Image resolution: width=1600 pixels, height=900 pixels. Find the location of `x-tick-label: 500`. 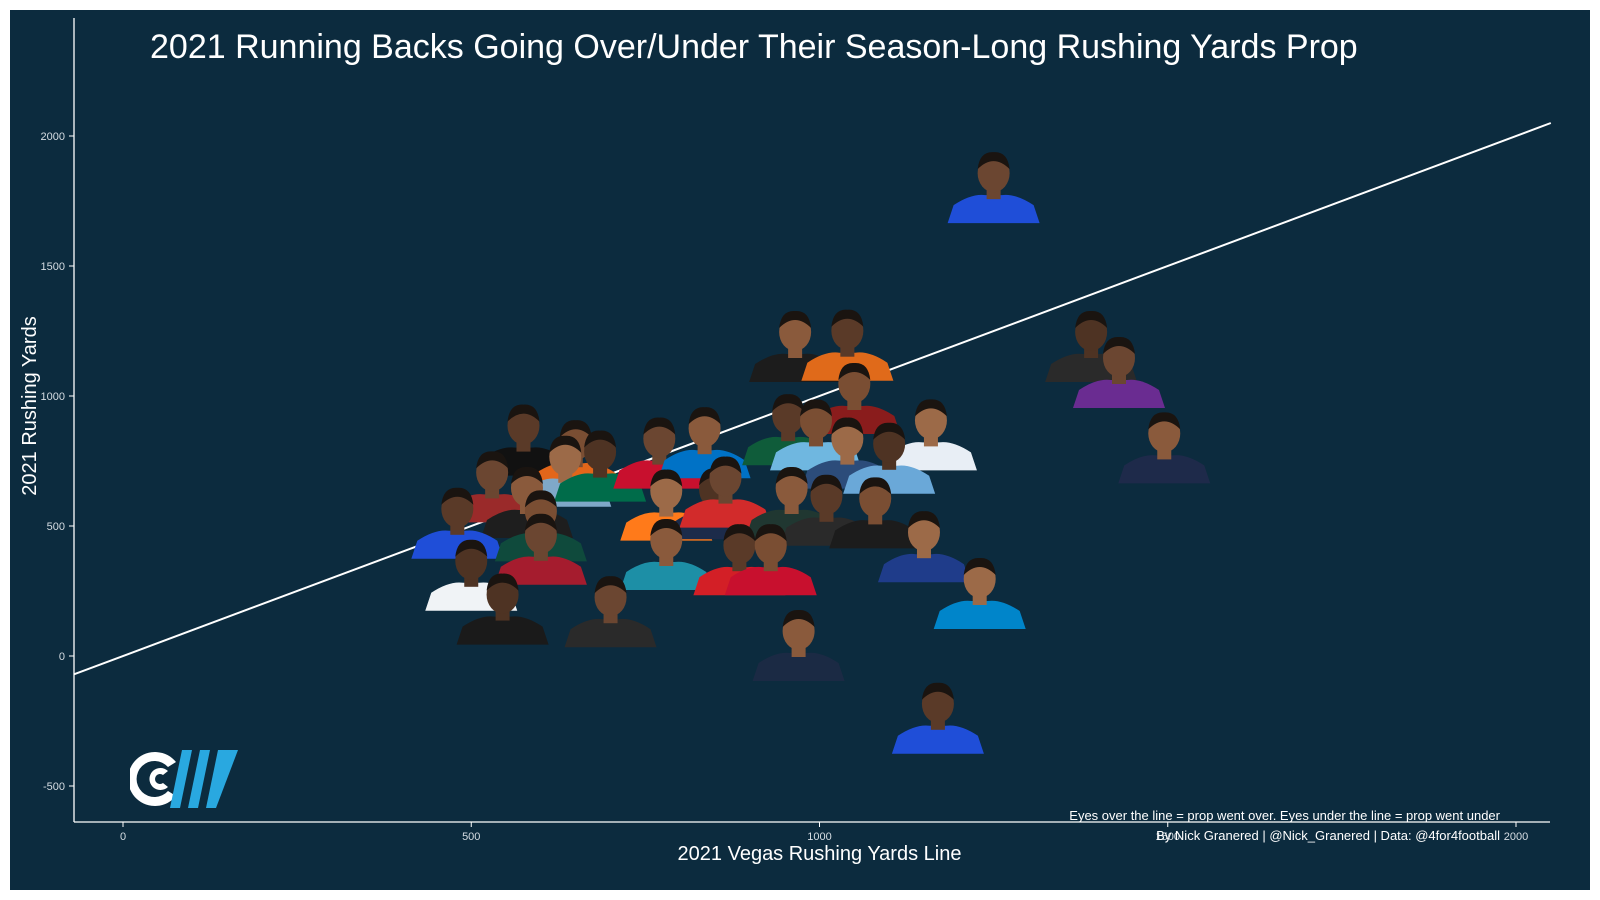

x-tick-label: 500 is located at coordinates (471, 837).